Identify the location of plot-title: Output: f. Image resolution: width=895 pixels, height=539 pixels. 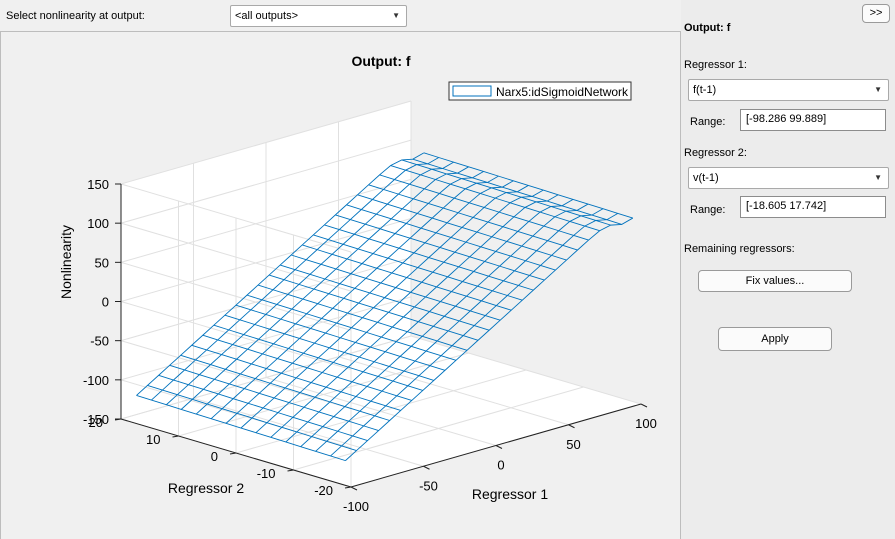
(380, 61).